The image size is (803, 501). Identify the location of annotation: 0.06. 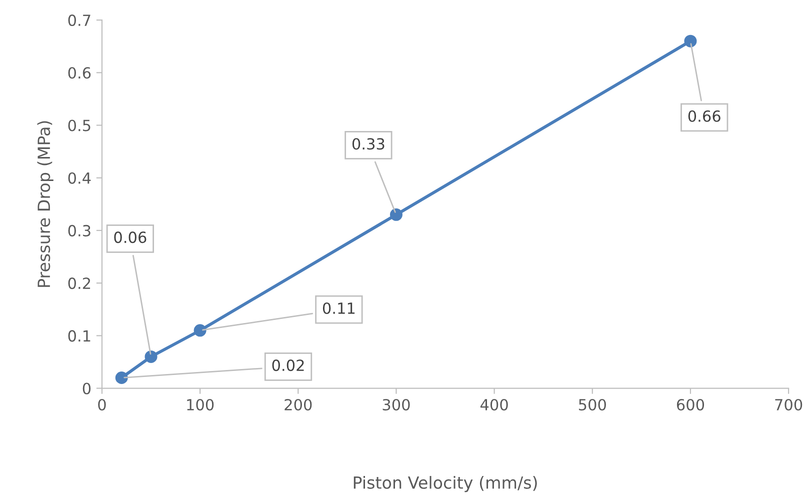
(130, 238).